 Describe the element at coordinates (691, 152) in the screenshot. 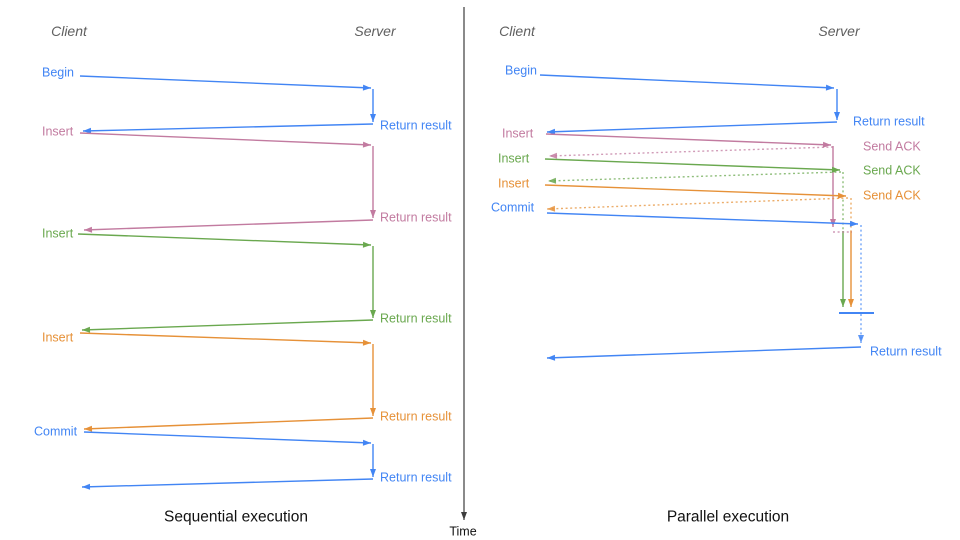

I see `par-insert1-ack` at that location.